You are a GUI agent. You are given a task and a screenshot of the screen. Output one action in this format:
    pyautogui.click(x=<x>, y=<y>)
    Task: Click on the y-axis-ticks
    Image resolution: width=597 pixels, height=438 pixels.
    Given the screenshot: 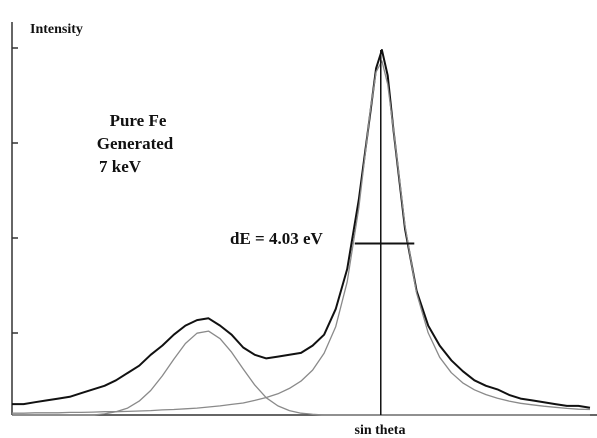 What is the action you would take?
    pyautogui.click(x=15, y=190)
    